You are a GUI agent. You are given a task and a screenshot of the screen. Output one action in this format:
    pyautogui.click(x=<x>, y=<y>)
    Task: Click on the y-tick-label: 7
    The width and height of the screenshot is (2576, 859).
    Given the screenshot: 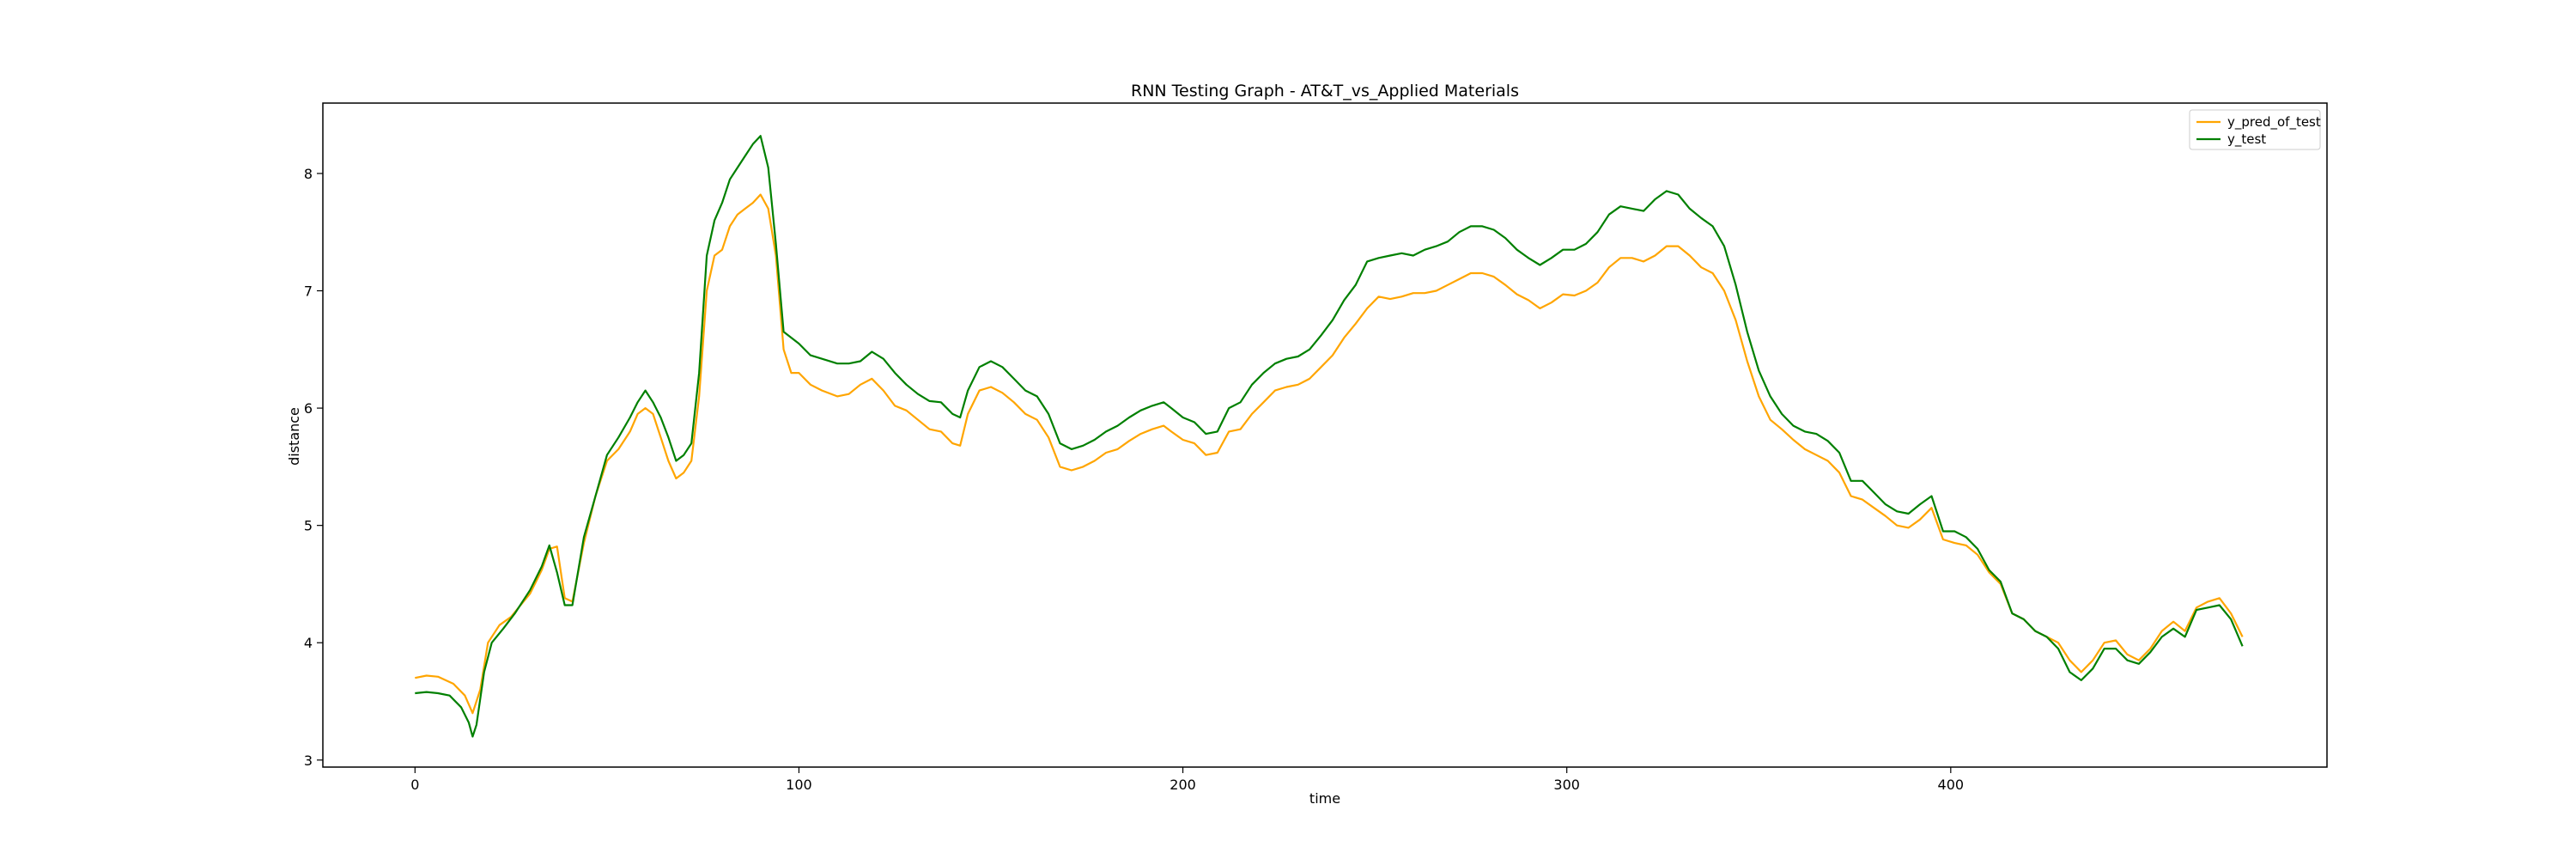 What is the action you would take?
    pyautogui.click(x=308, y=291)
    